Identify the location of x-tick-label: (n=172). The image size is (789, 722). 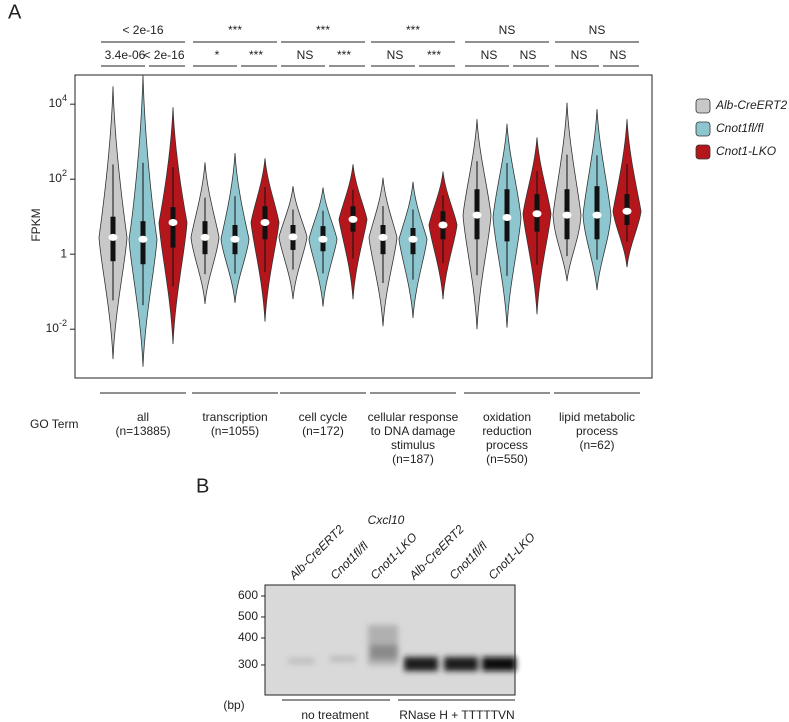
(323, 431).